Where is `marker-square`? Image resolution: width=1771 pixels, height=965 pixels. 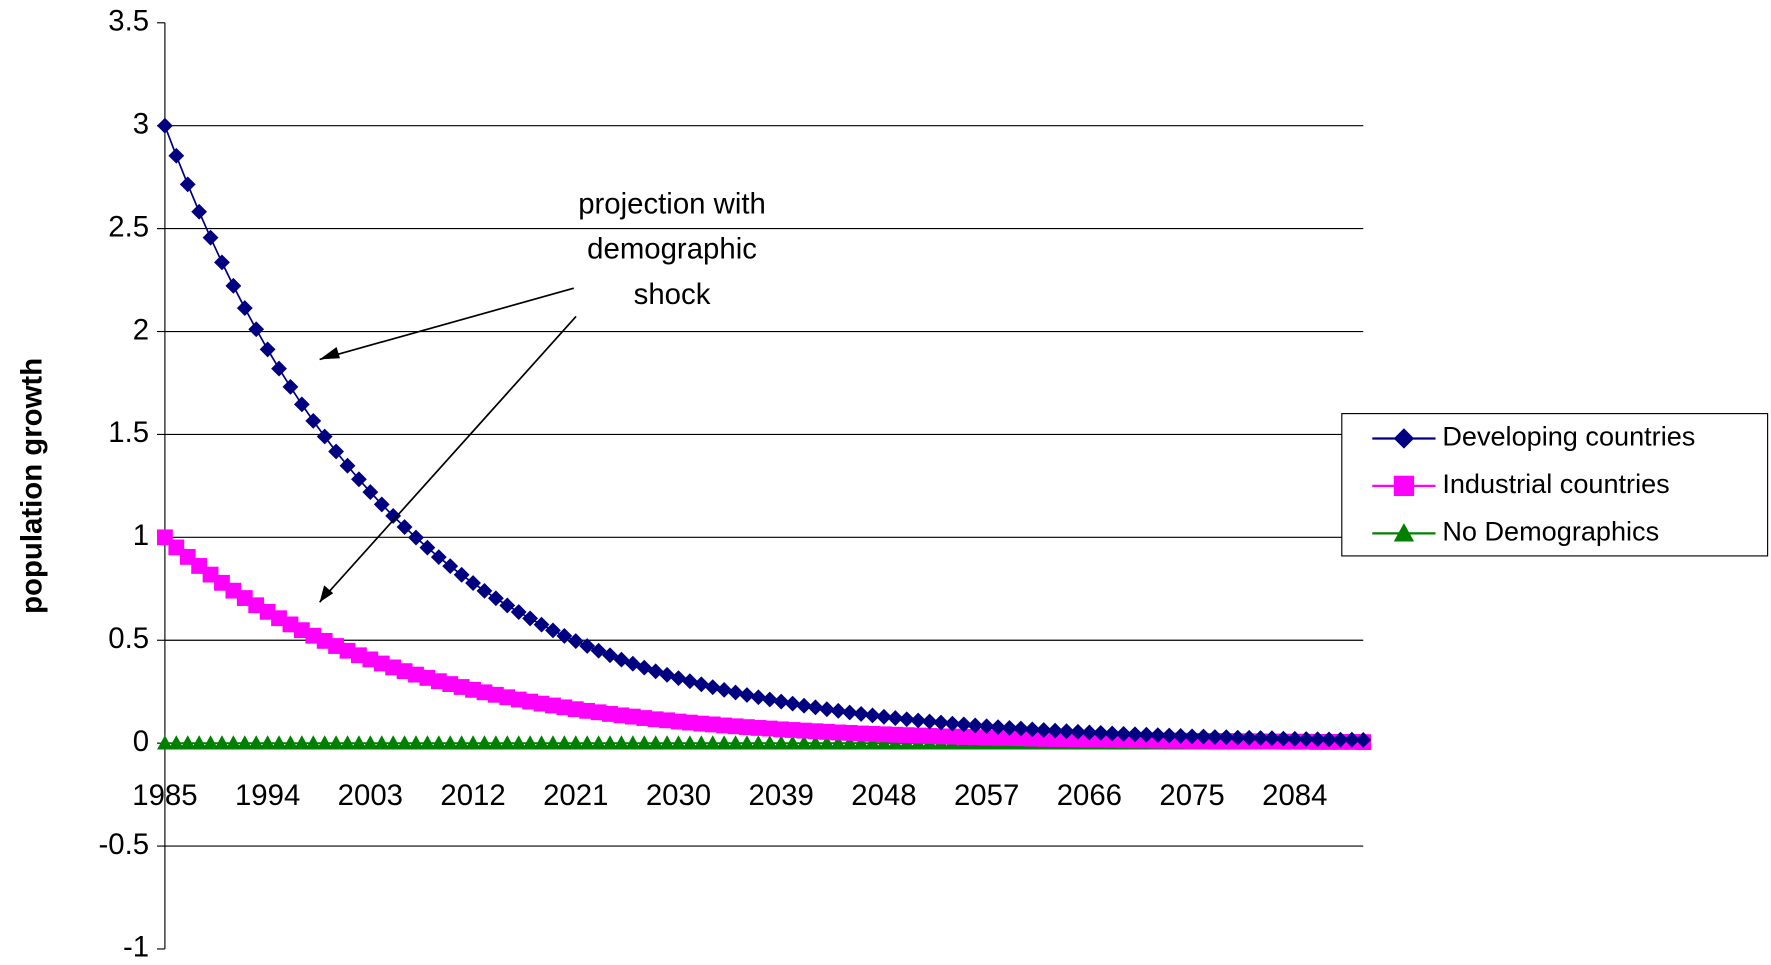 marker-square is located at coordinates (1404, 486).